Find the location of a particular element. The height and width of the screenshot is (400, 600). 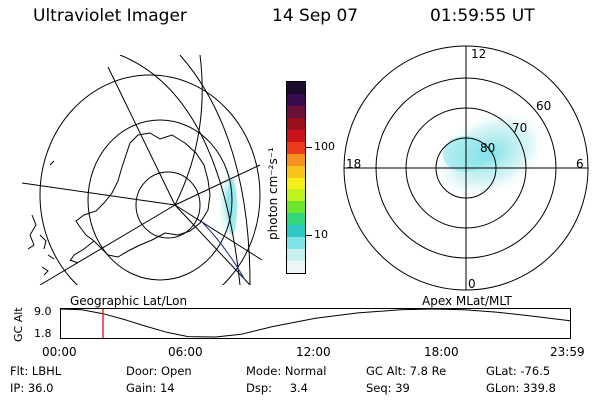

altitude-ytick: 1.8 is located at coordinates (43, 333).